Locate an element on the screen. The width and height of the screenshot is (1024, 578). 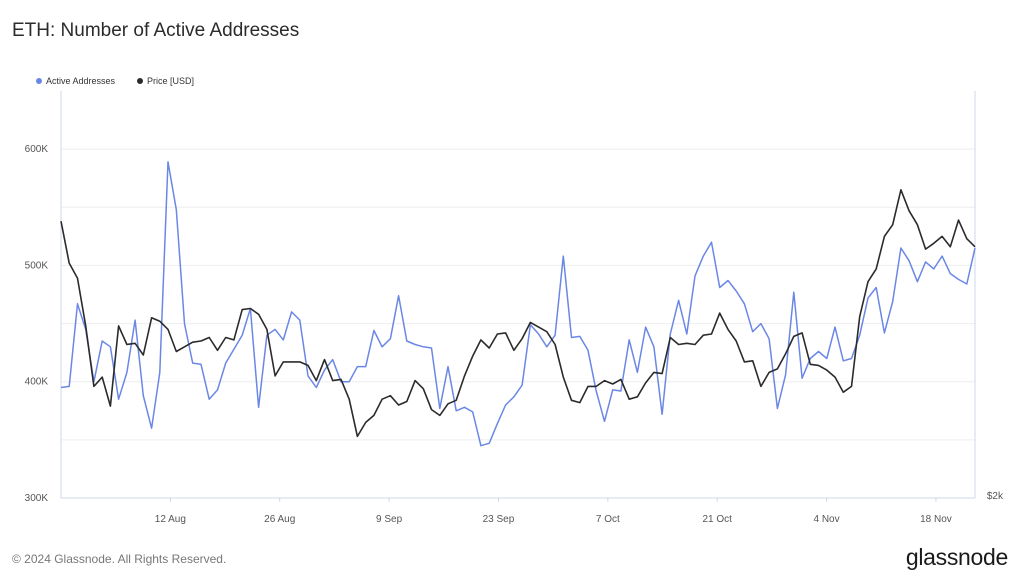
x-tick-label: 23 Sep is located at coordinates (499, 519).